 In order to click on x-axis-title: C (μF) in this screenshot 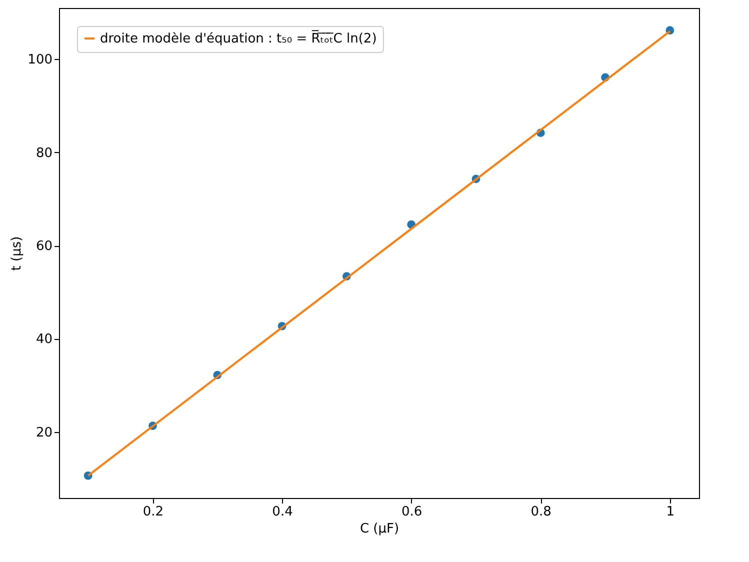, I will do `click(380, 529)`.